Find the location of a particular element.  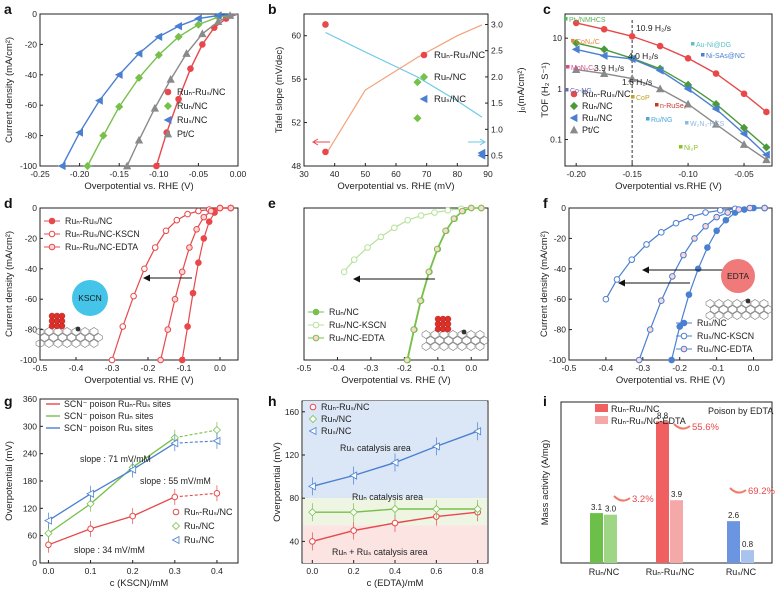

y-axis-label: Current density (mA/cm²) is located at coordinates (9, 284).